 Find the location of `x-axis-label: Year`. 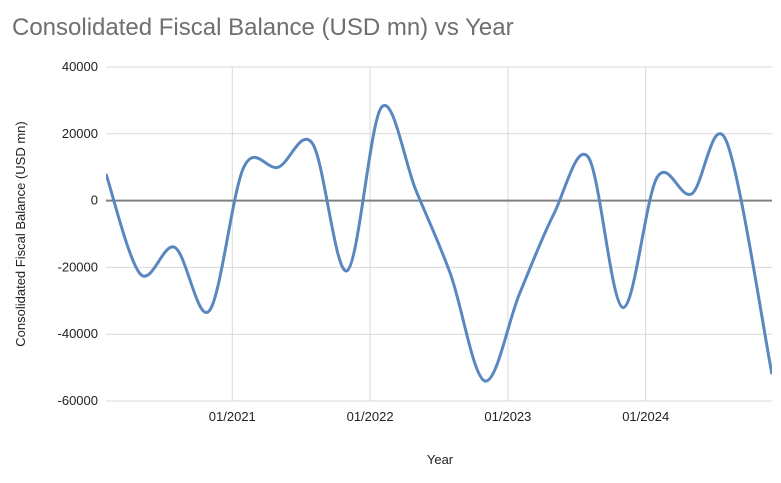

x-axis-label: Year is located at coordinates (440, 459).